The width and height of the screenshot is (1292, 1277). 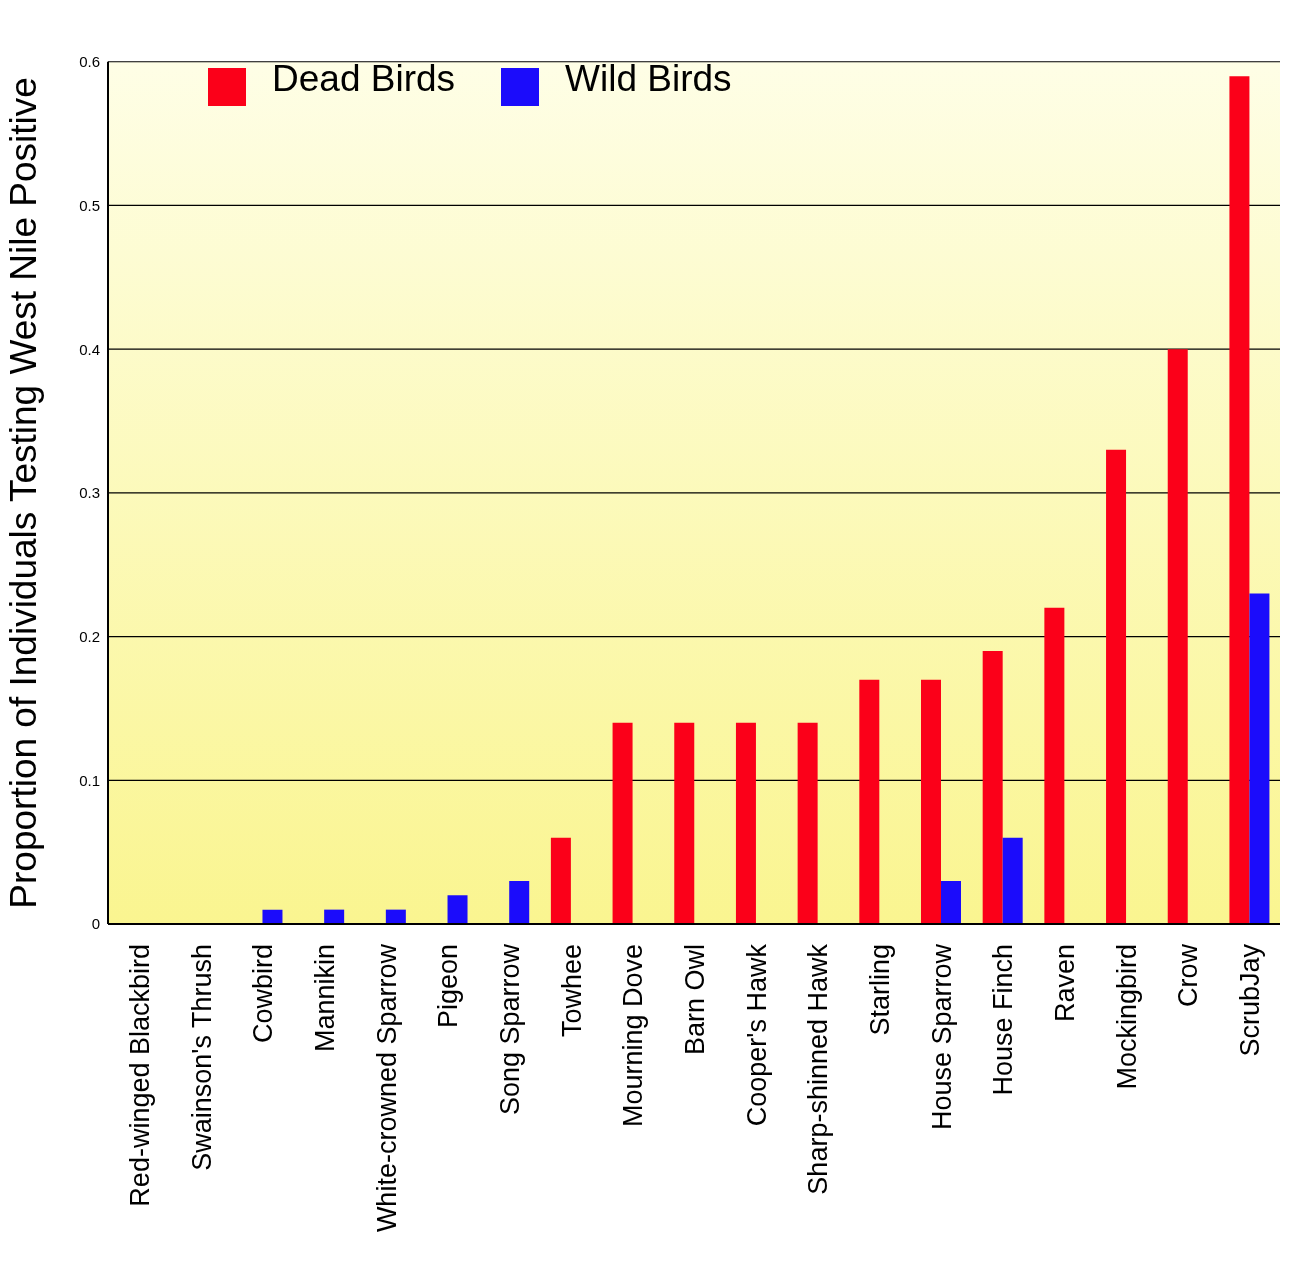 I want to click on y-tick-label: 0.5, so click(x=89, y=205).